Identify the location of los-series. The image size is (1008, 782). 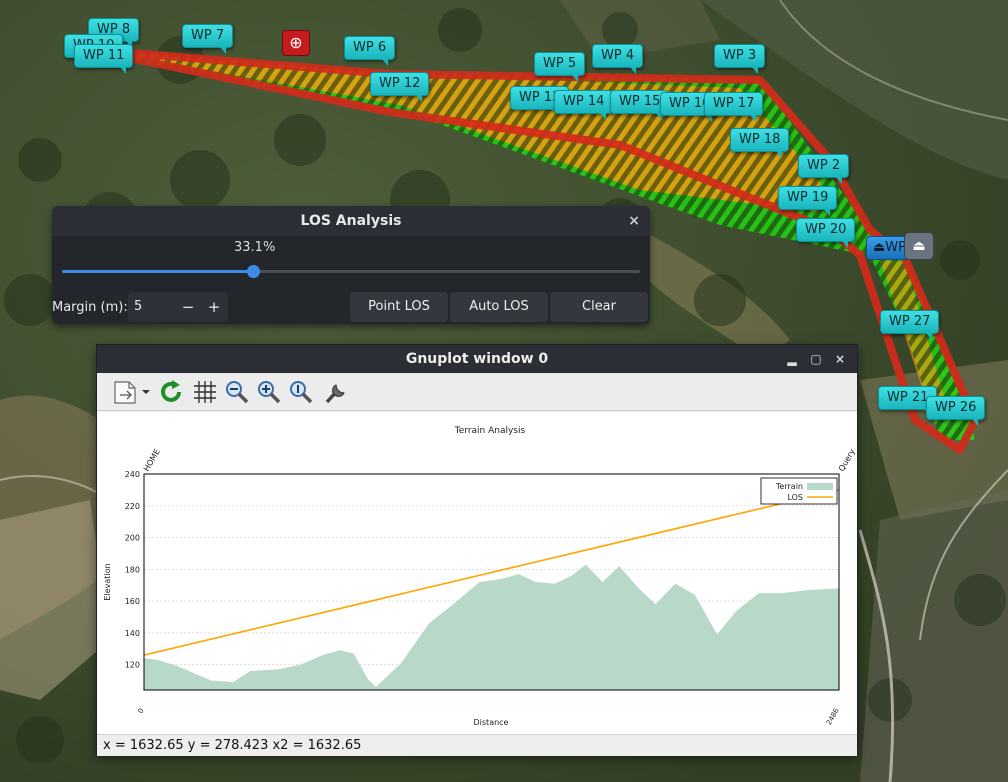
(491, 572).